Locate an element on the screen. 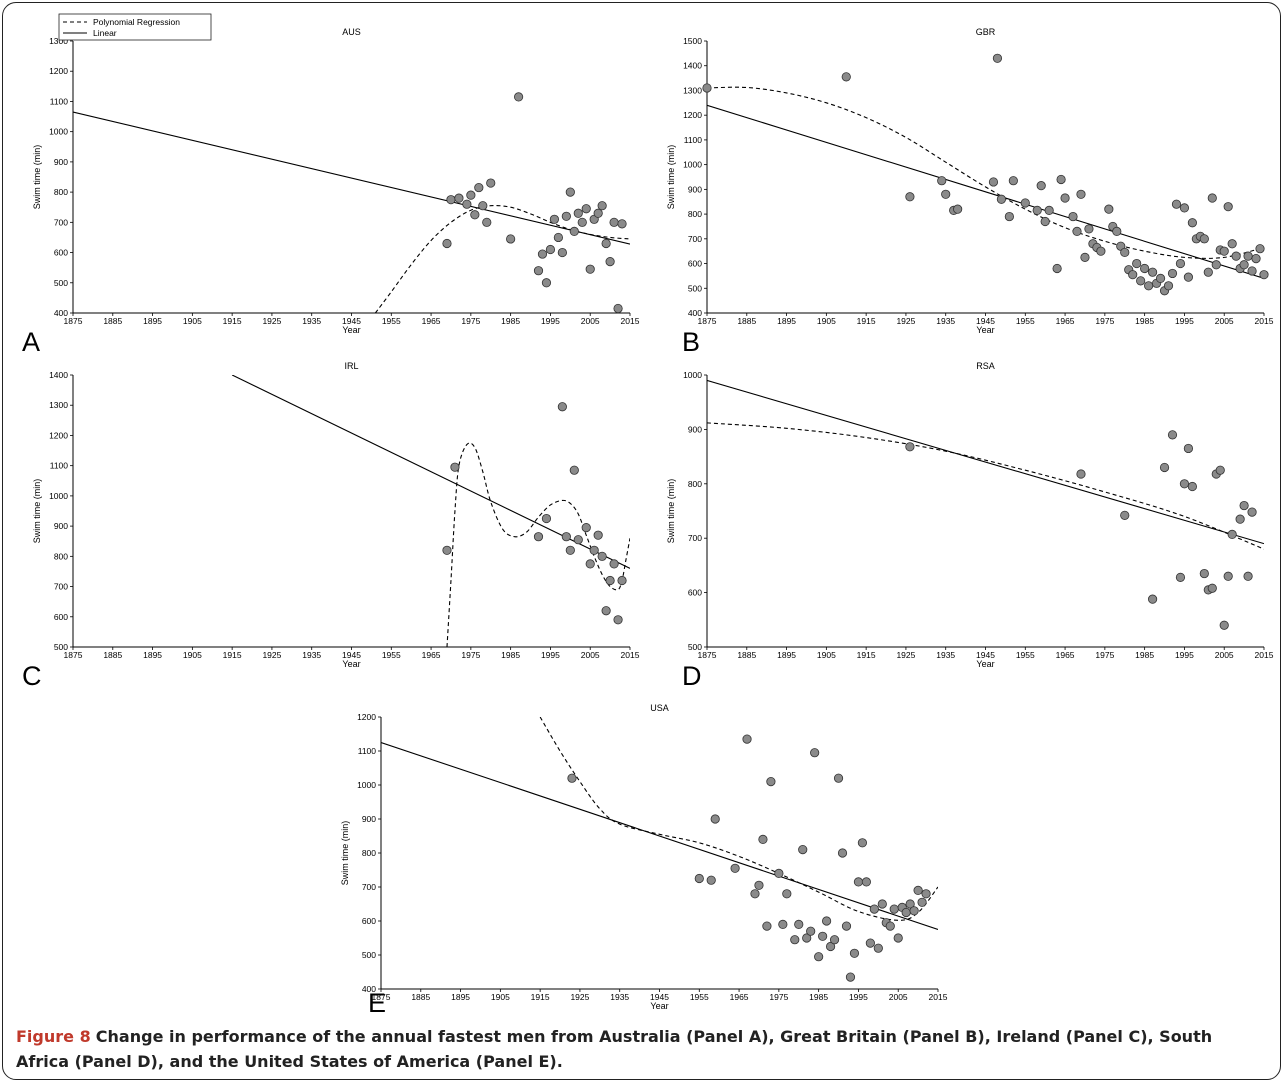  y-tick-label: 1300 is located at coordinates (692, 90).